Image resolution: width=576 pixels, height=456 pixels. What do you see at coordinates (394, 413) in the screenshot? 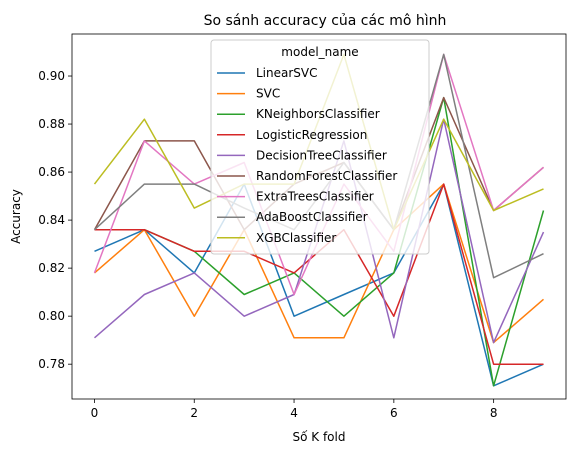
I see `x-tick-label-3: 6` at bounding box center [394, 413].